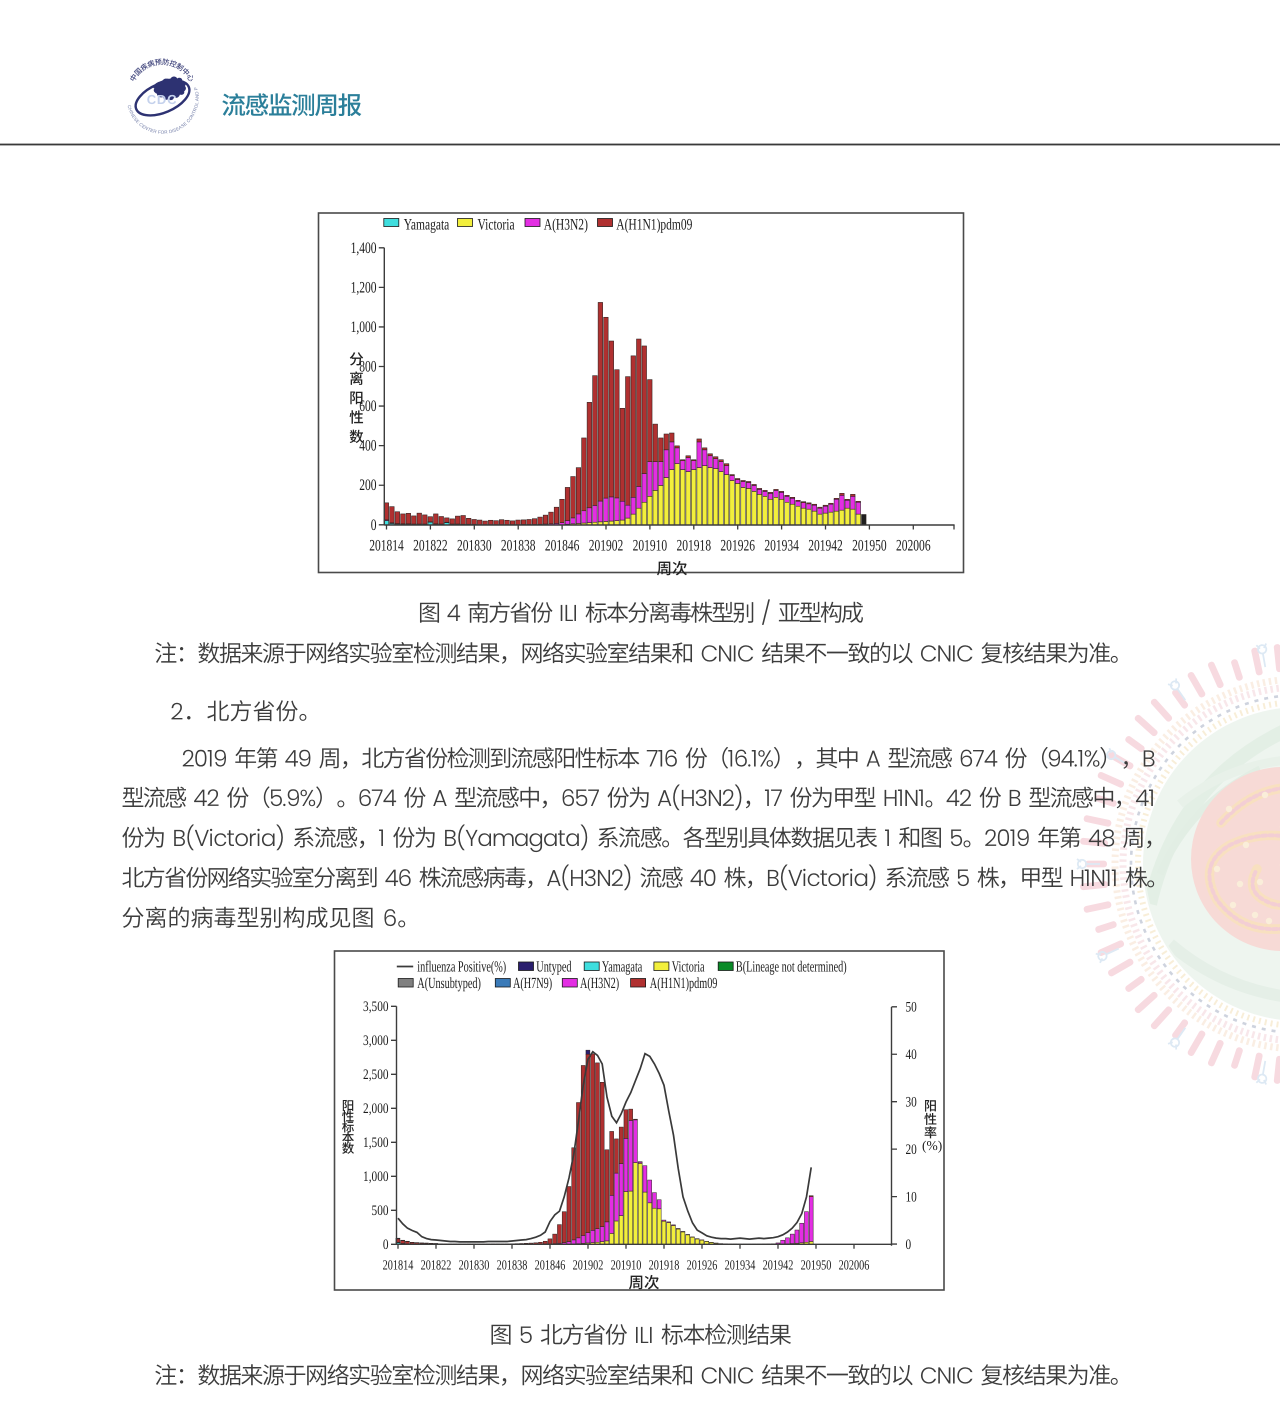 The height and width of the screenshot is (1422, 1280). What do you see at coordinates (375, 1041) in the screenshot?
I see `svg-text: 3,000` at bounding box center [375, 1041].